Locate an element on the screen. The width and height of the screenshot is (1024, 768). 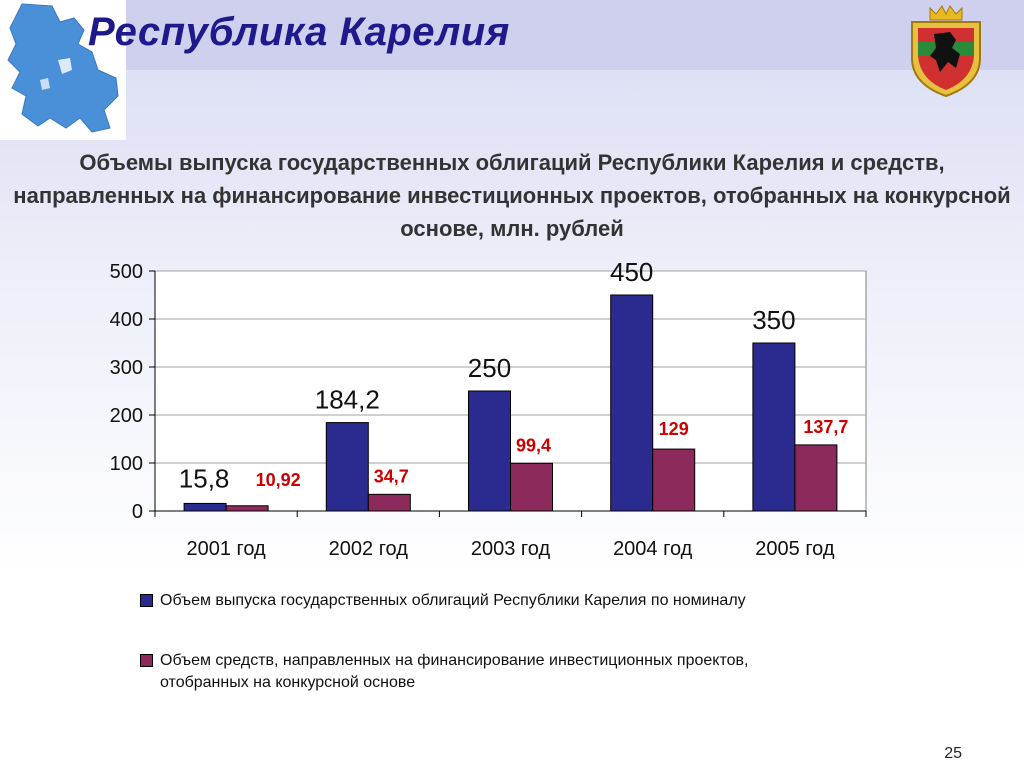
x-tick-label: 2001 год is located at coordinates (226, 549).